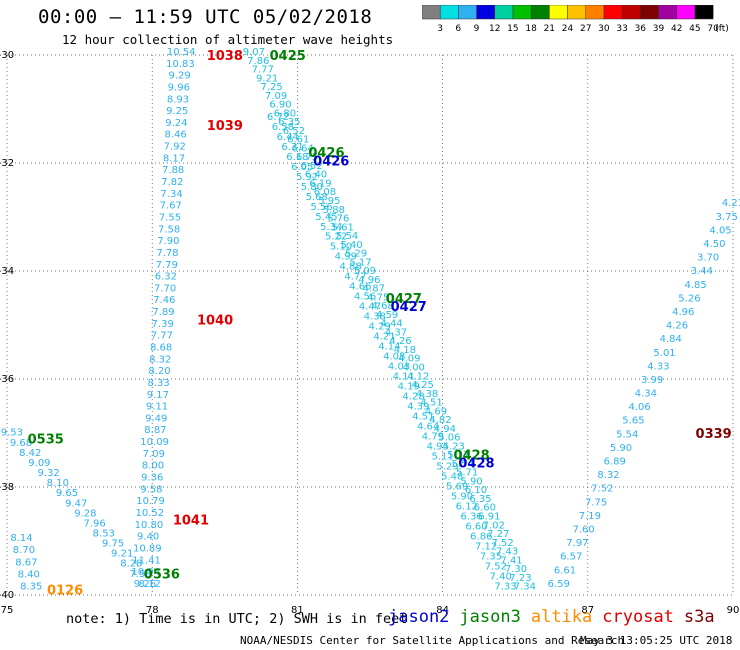 The width and height of the screenshot is (740, 650). What do you see at coordinates (326, 217) in the screenshot?
I see `swh-value: 5.45` at bounding box center [326, 217].